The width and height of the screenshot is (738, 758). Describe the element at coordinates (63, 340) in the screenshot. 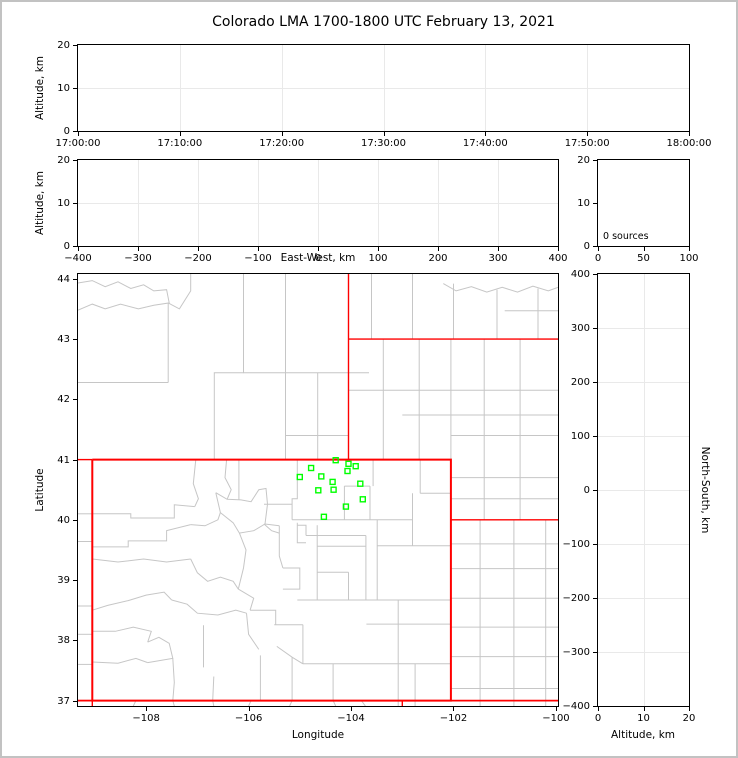

I see `tick-label: 43` at that location.